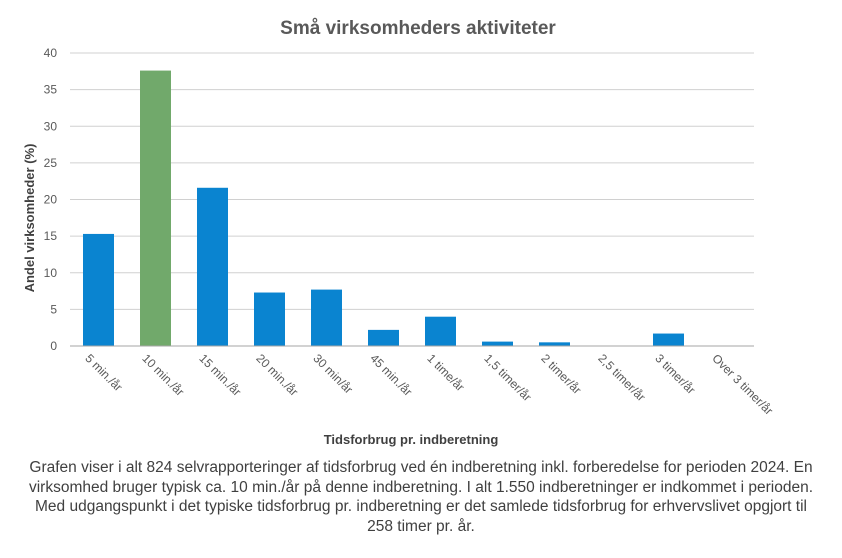 The height and width of the screenshot is (558, 842). I want to click on y-tick-label: 25, so click(51, 163).